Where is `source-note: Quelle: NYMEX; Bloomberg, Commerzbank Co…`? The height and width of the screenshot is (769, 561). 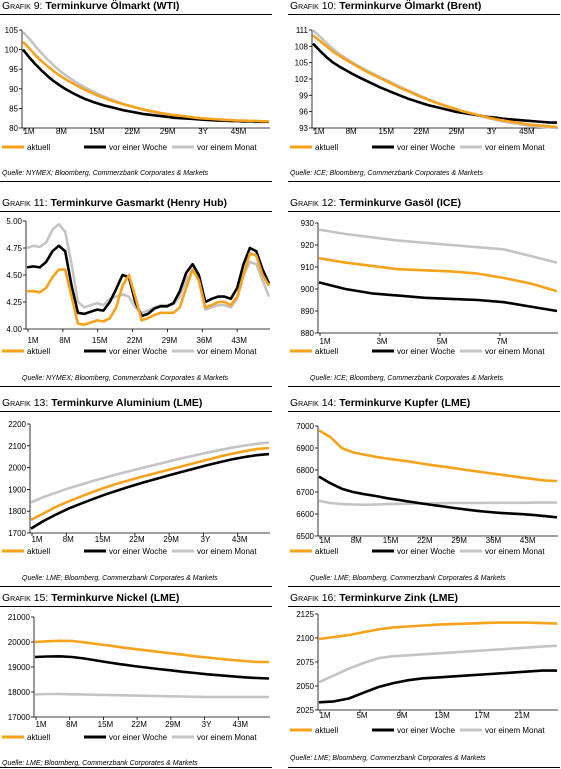 source-note: Quelle: NYMEX; Bloomberg, Commerzbank Co… is located at coordinates (105, 173).